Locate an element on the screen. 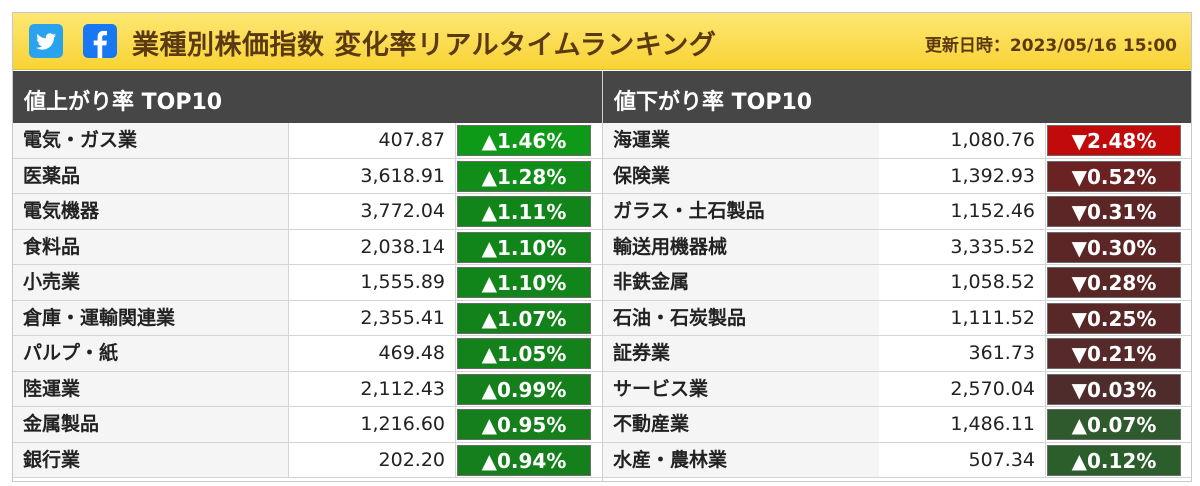  change-badge: ▼0.30% is located at coordinates (1114, 247).